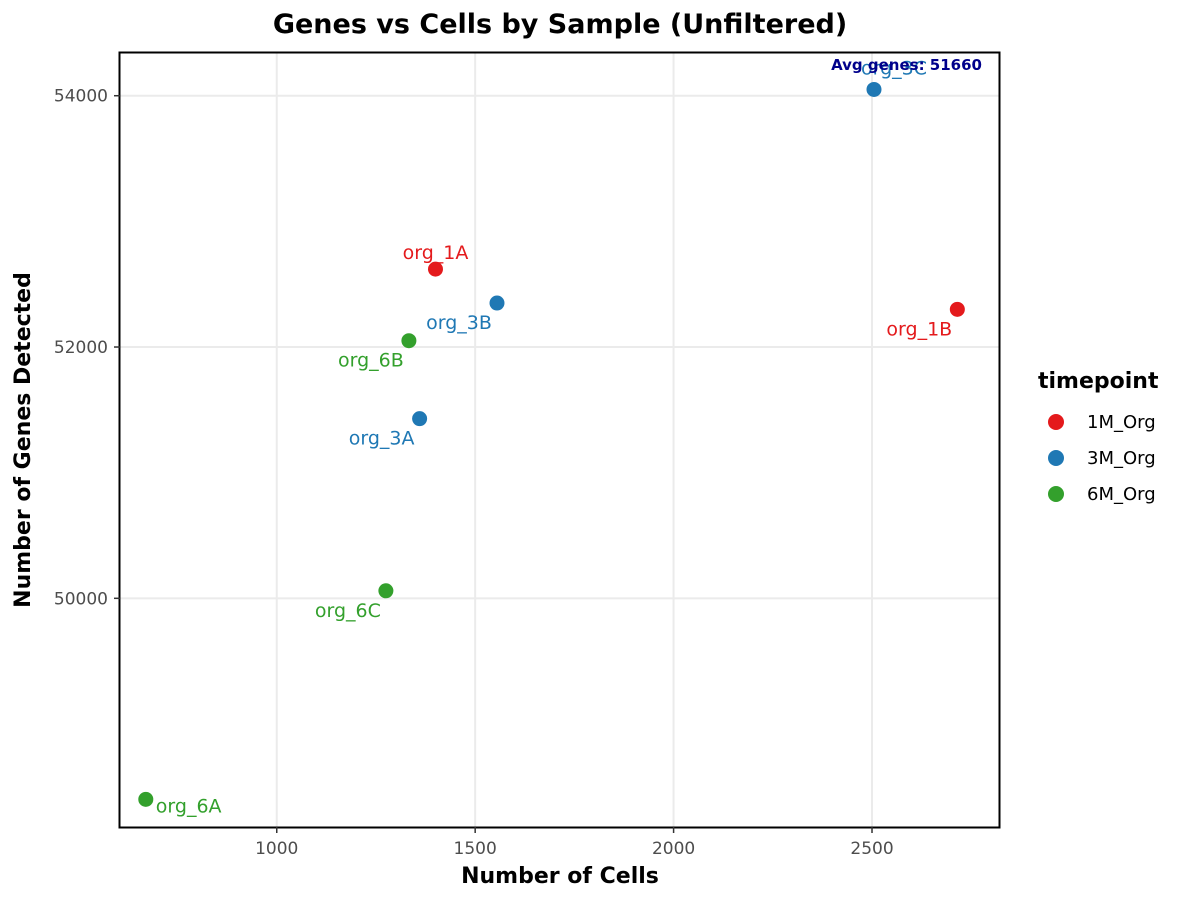  Describe the element at coordinates (81, 97) in the screenshot. I see `y-tick-label: 54000` at that location.